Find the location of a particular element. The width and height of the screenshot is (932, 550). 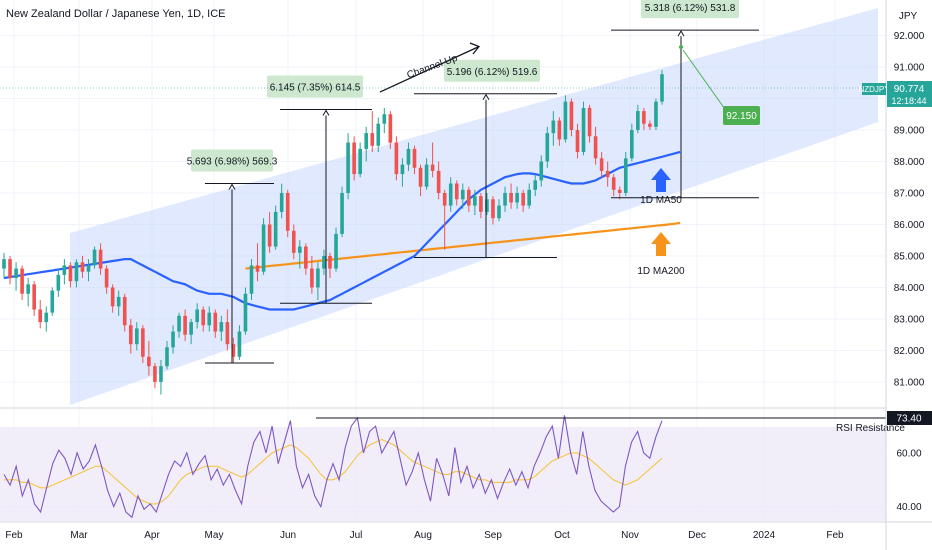

ma50-annotation: 1D MA50 is located at coordinates (661, 187).